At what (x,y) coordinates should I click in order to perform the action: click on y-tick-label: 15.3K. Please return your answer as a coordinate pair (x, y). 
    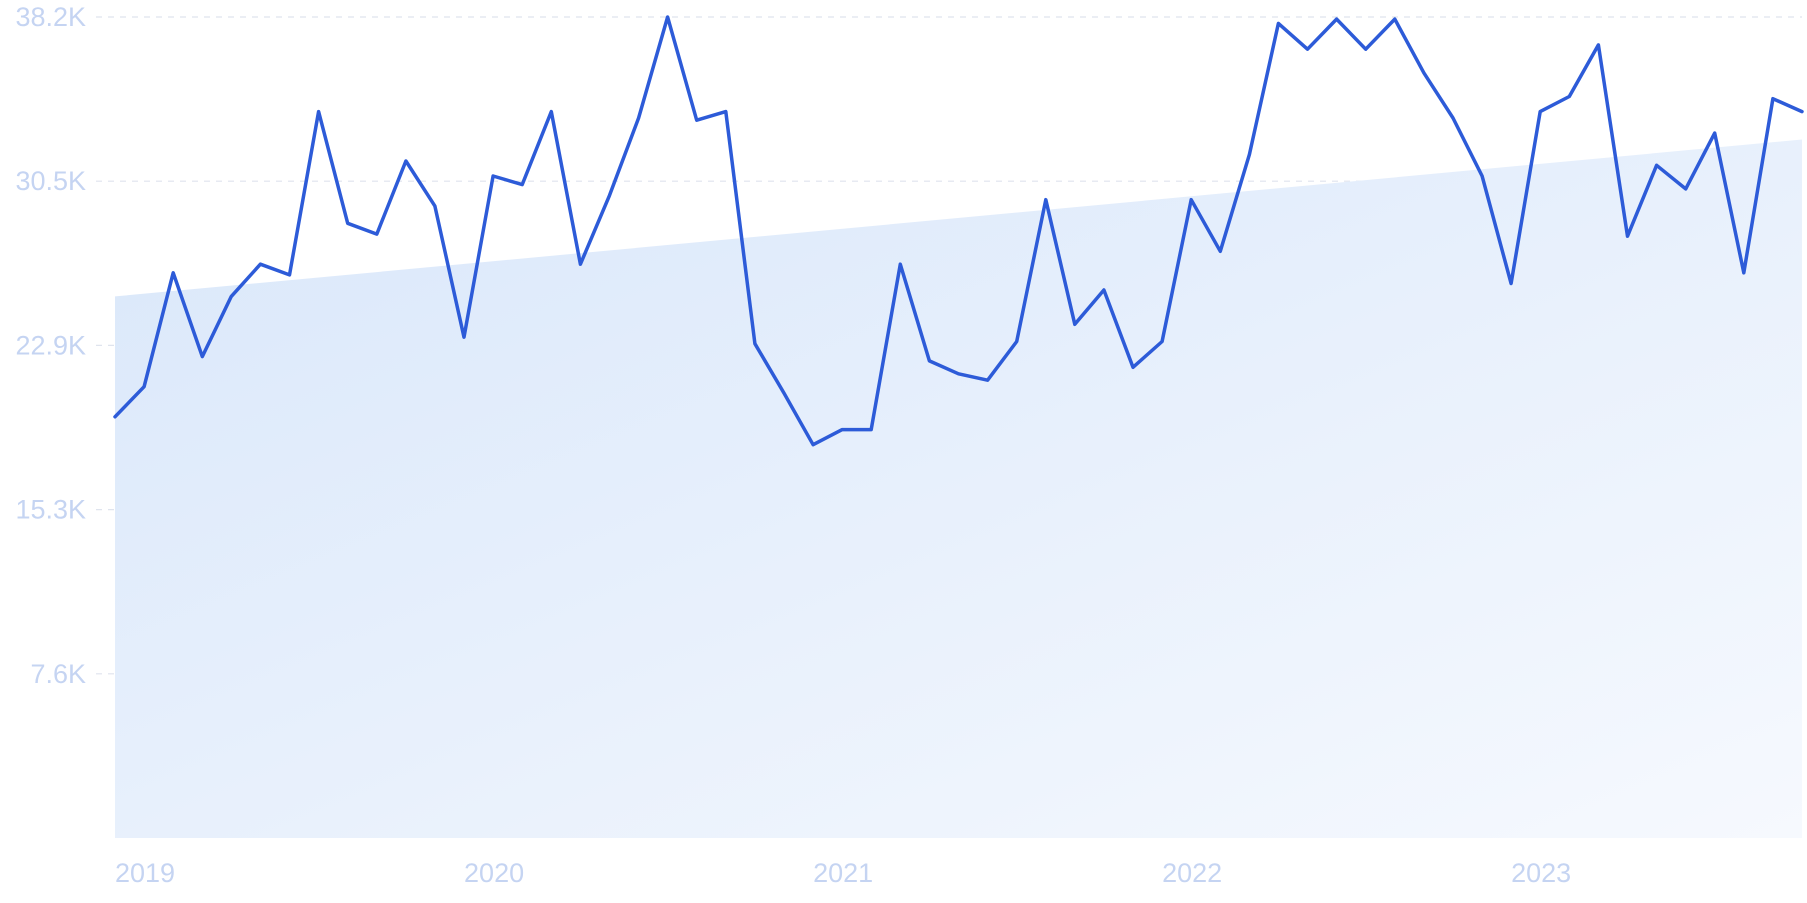
    Looking at the image, I should click on (50, 510).